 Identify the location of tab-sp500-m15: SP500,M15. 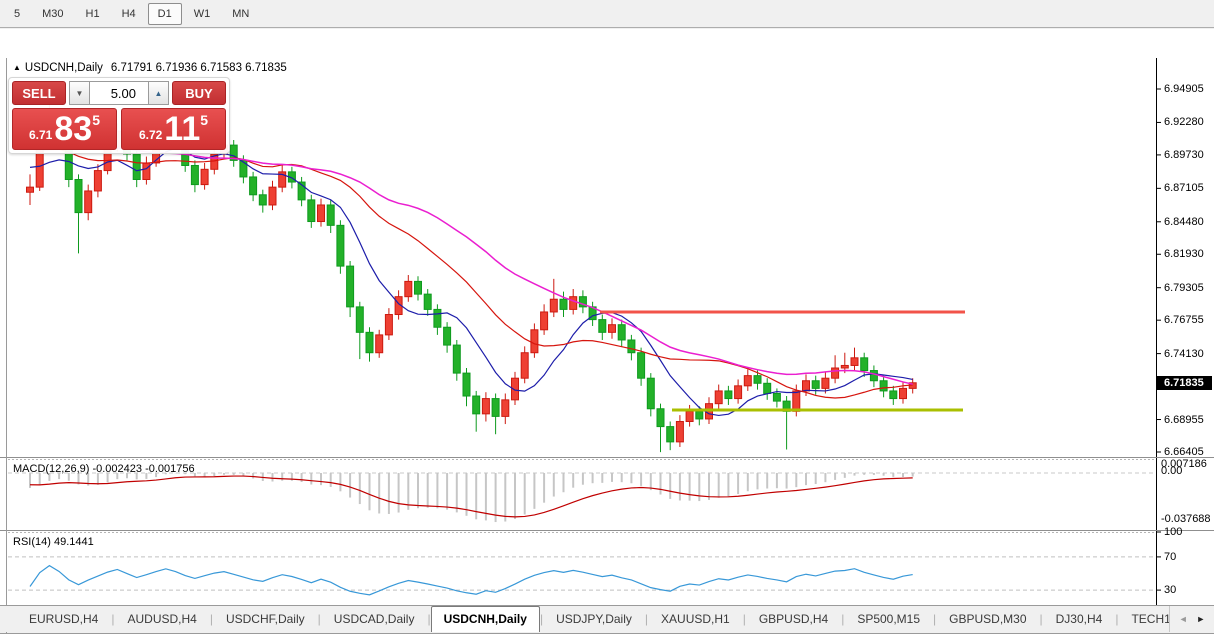
(889, 619).